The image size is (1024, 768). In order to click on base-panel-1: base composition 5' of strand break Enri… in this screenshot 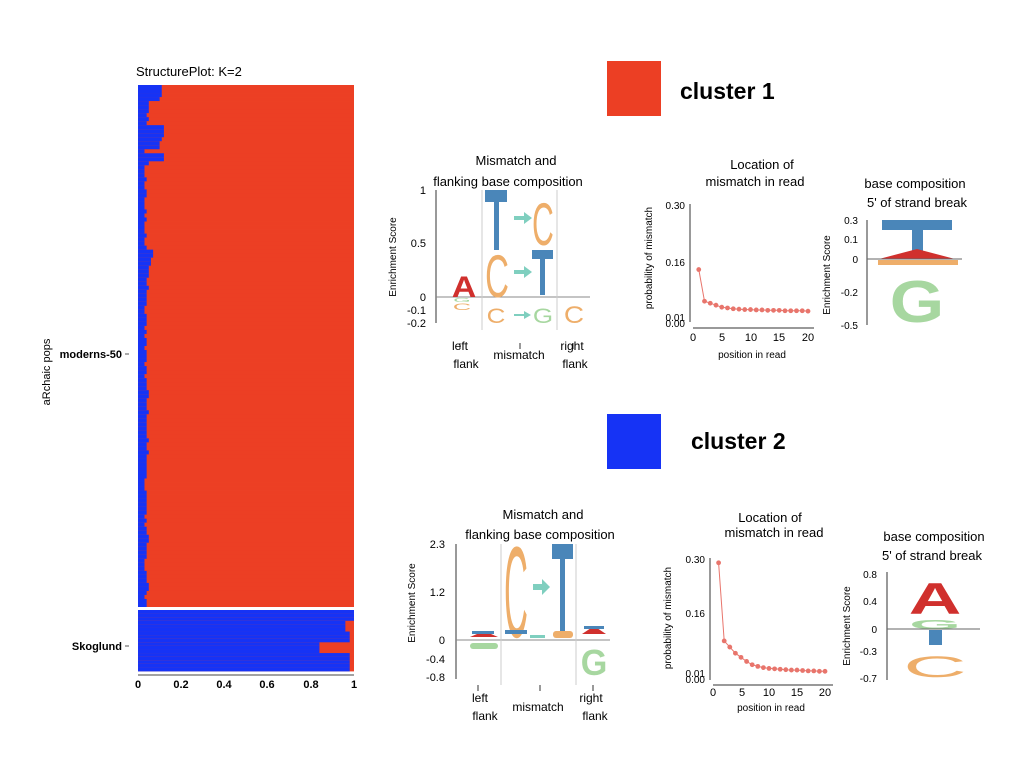, I will do `click(895, 255)`.